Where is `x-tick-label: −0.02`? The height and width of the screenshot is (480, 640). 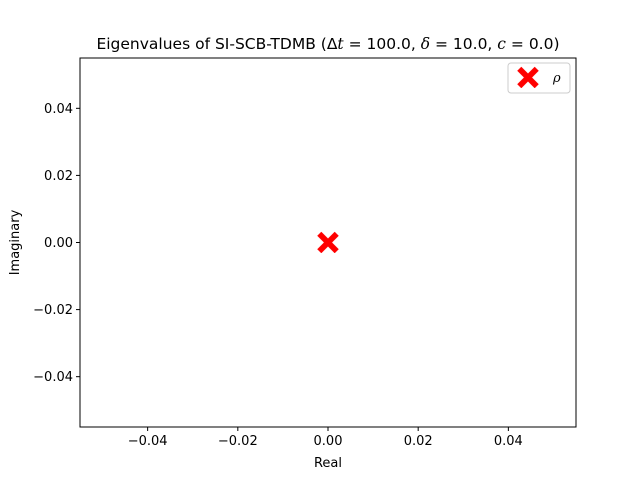
x-tick-label: −0.02 is located at coordinates (238, 441).